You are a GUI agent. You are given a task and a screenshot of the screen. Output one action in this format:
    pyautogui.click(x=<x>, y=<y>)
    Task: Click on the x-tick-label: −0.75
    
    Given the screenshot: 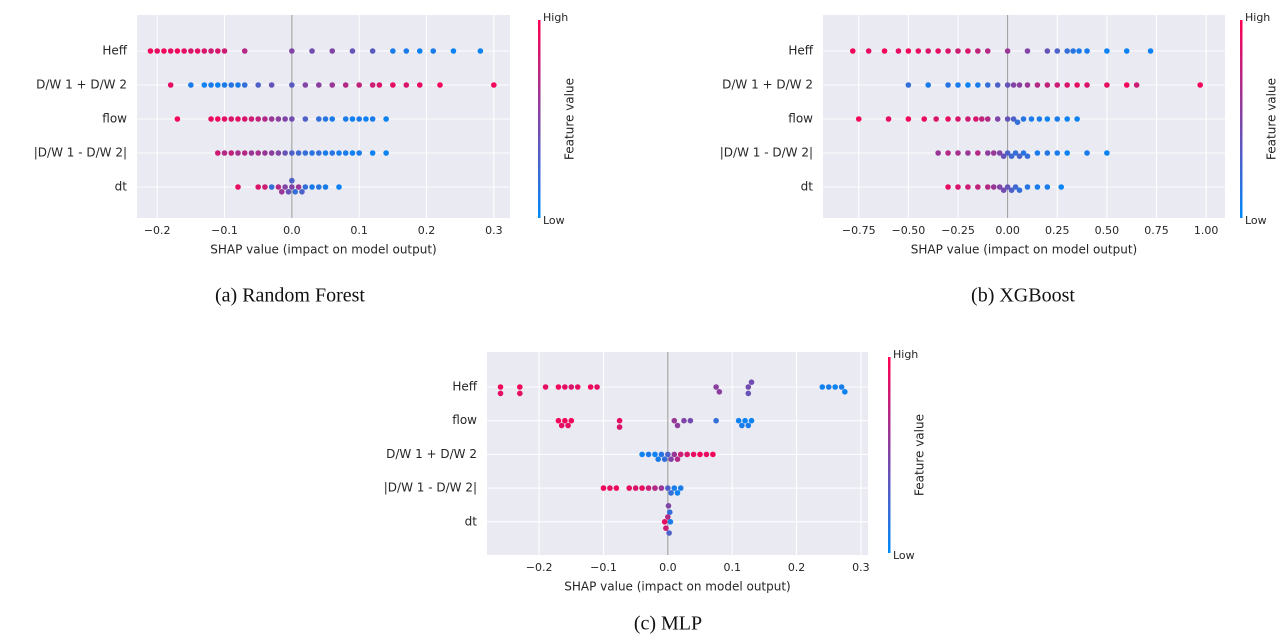 What is the action you would take?
    pyautogui.click(x=859, y=230)
    